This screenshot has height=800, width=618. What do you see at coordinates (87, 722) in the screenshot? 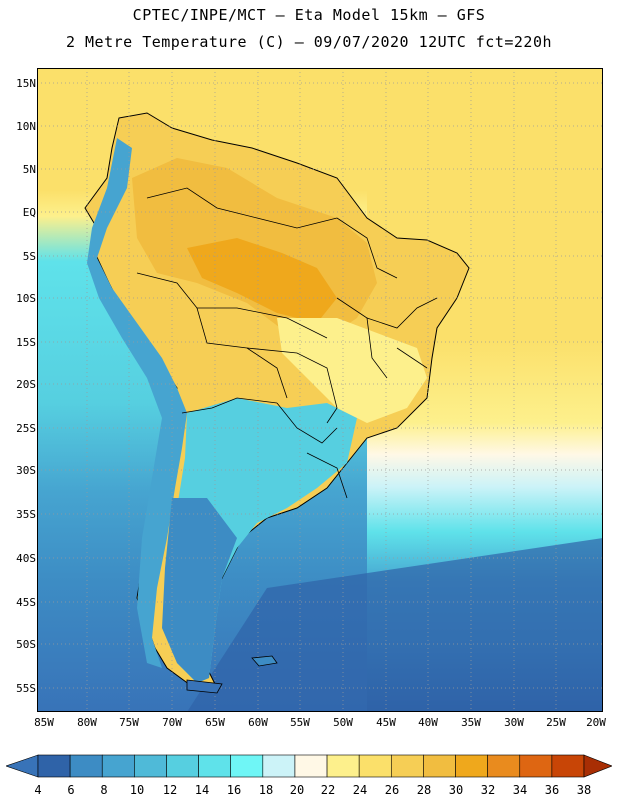
I see `lon-label-80w: 80W` at bounding box center [87, 722].